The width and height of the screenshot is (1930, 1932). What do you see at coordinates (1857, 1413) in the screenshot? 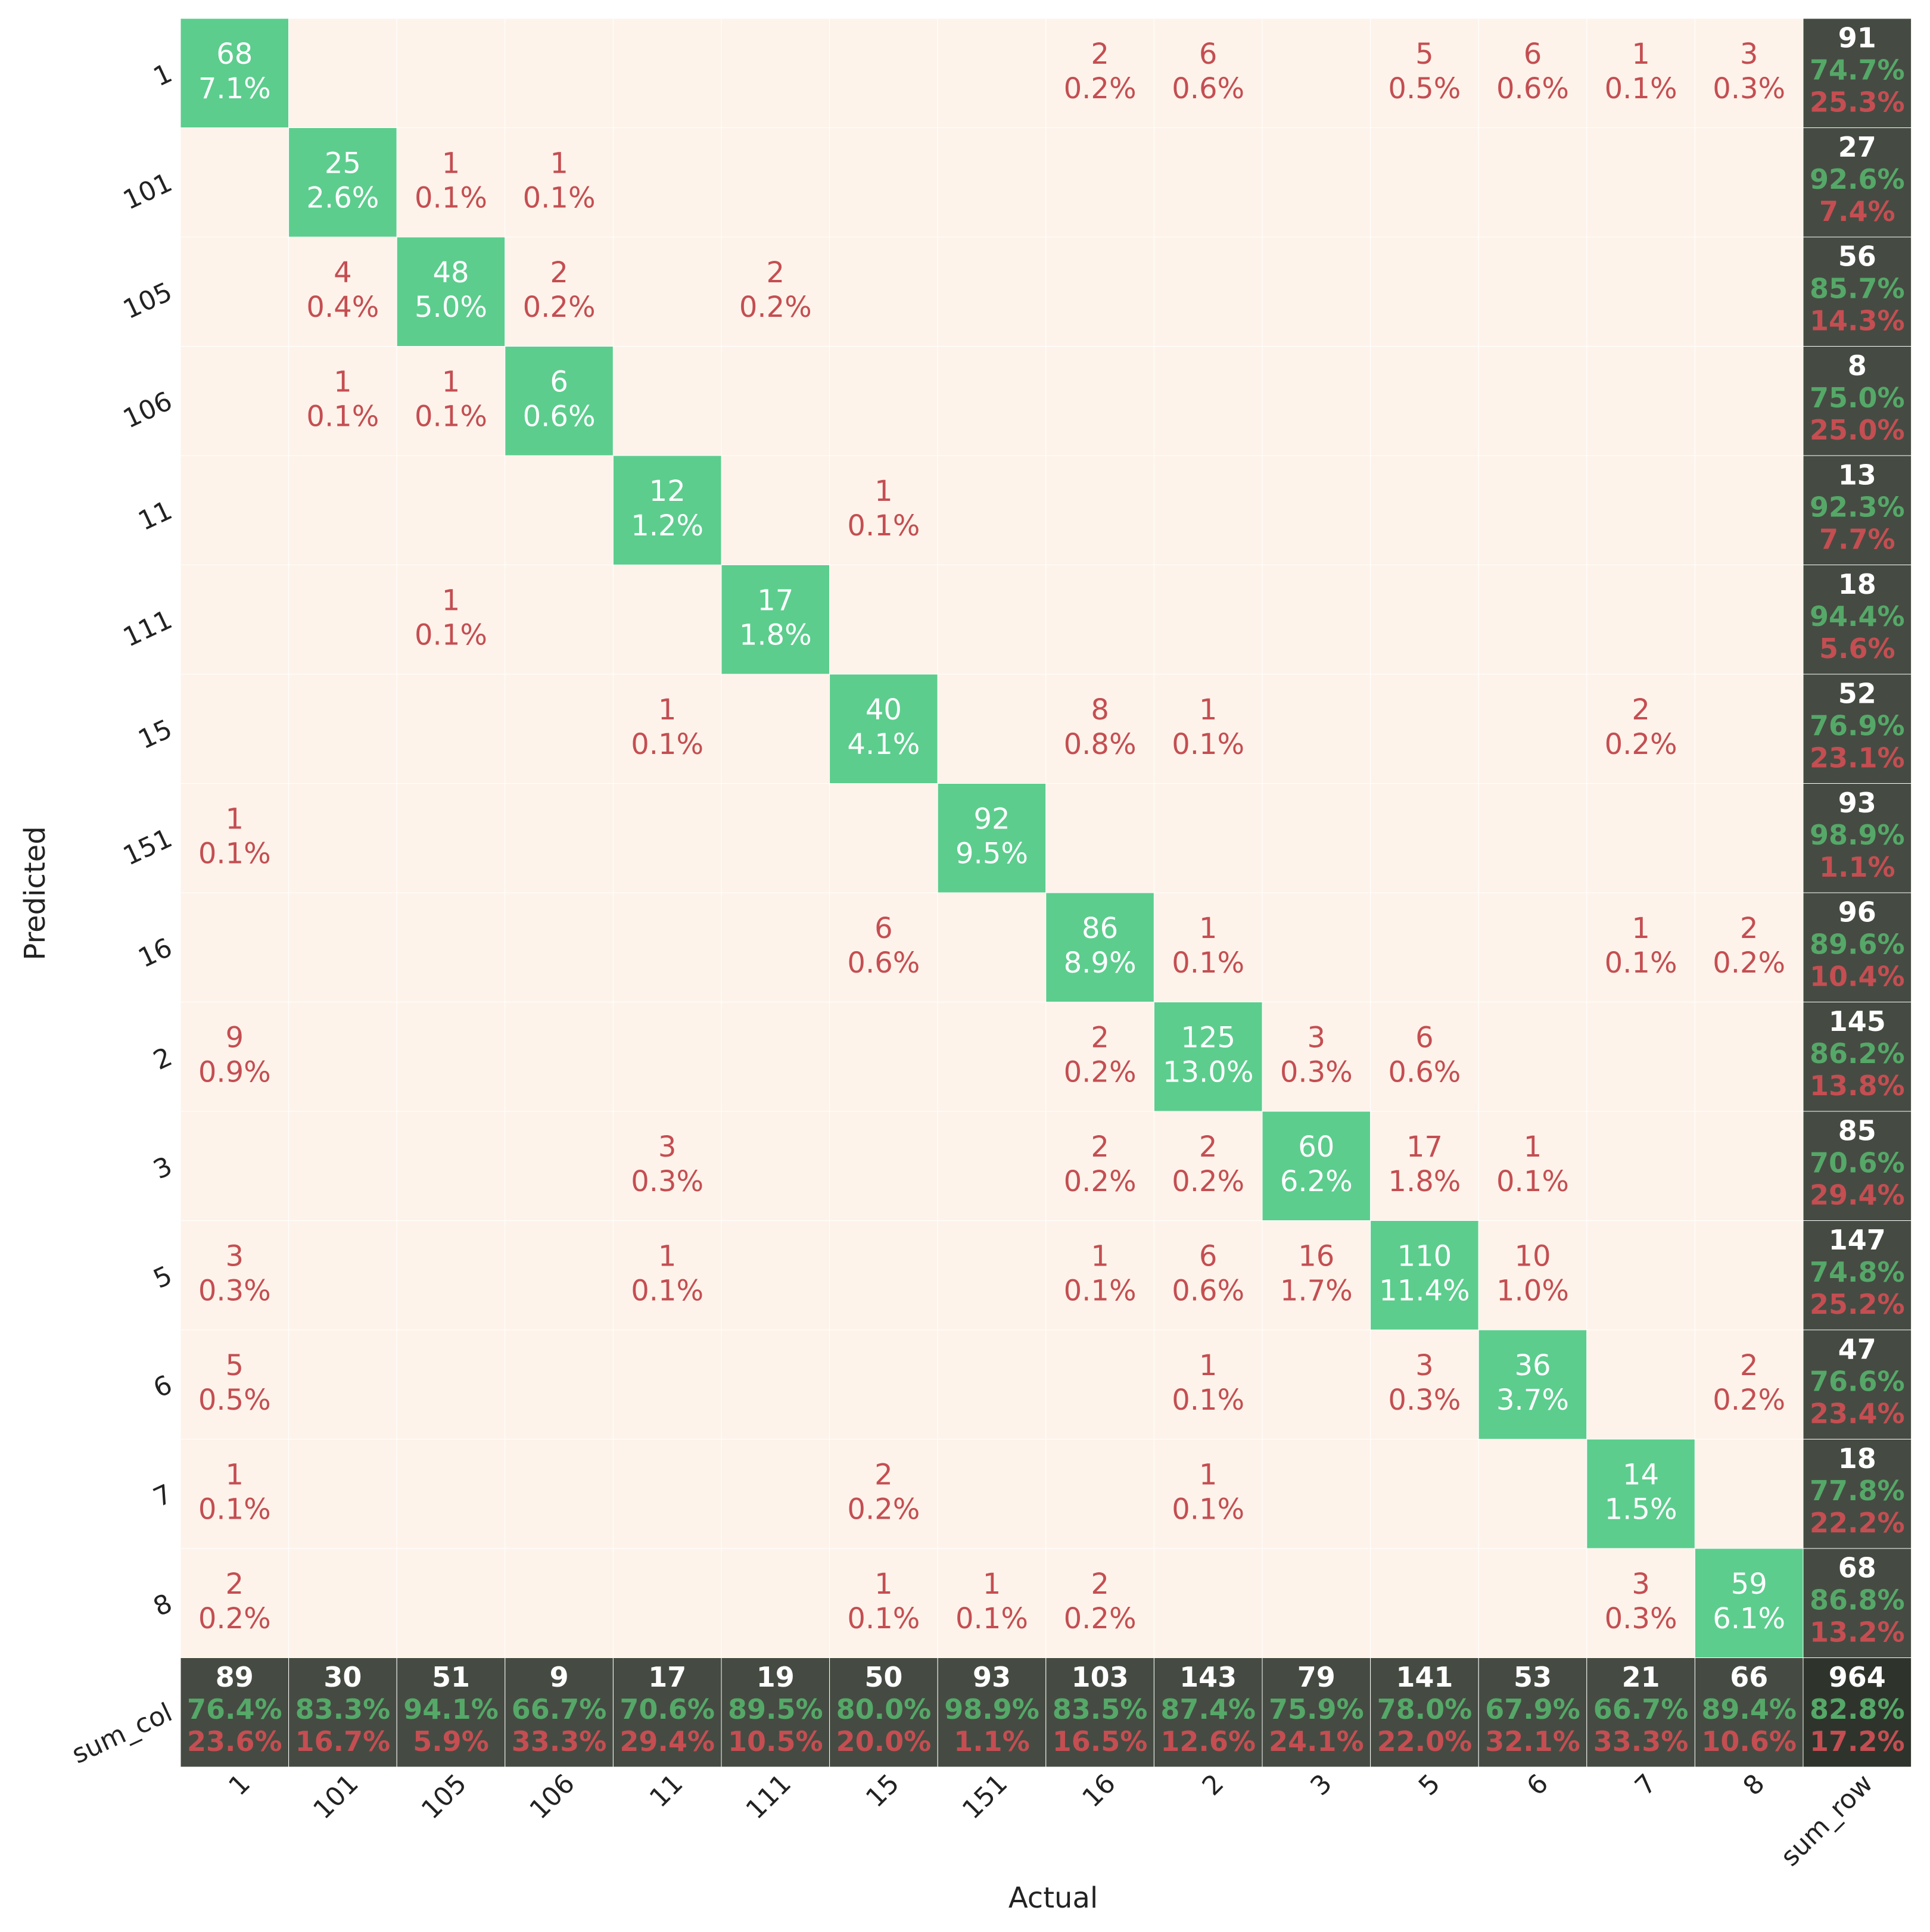
I see `total-error: 23.4%` at bounding box center [1857, 1413].